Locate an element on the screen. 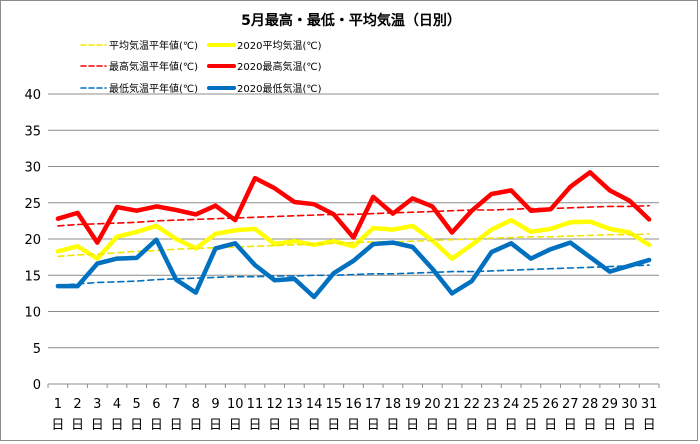 The height and width of the screenshot is (444, 700). legend-label-1: 2020平均気温(℃) is located at coordinates (279, 45).